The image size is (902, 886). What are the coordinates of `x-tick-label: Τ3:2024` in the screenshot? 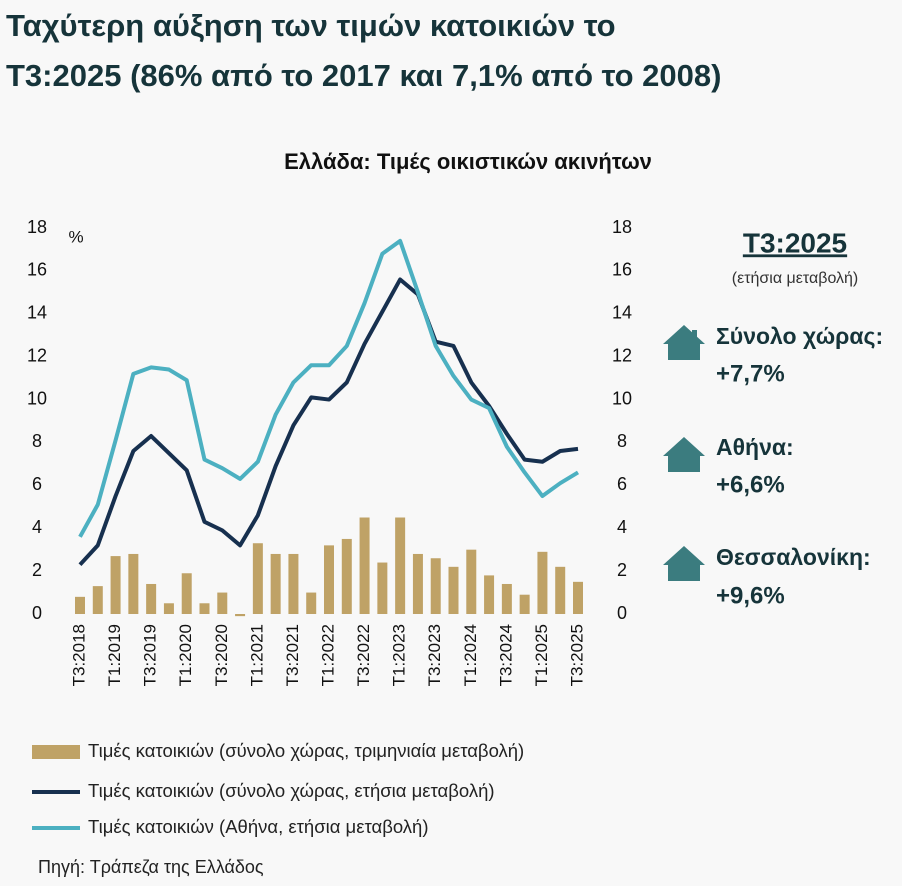 It's located at (505, 655).